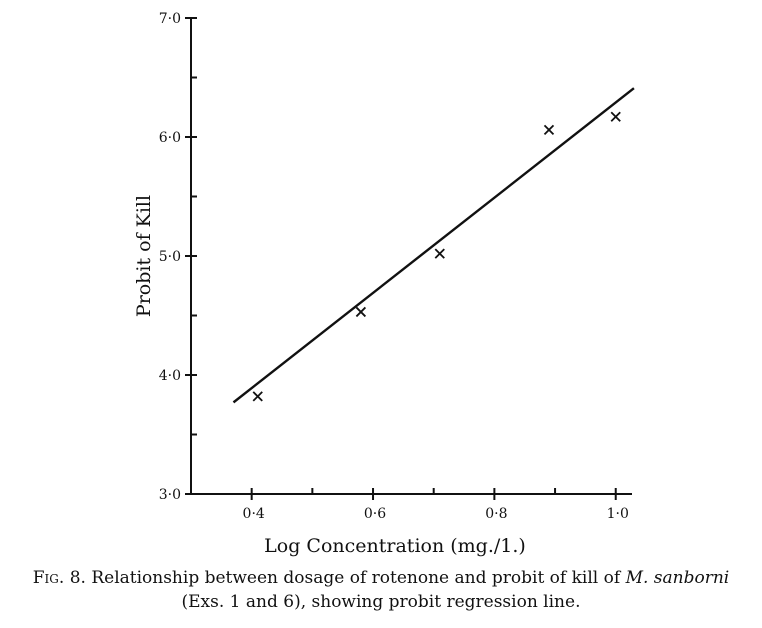  I want to click on y-tick-label: 4·0, so click(170, 376).